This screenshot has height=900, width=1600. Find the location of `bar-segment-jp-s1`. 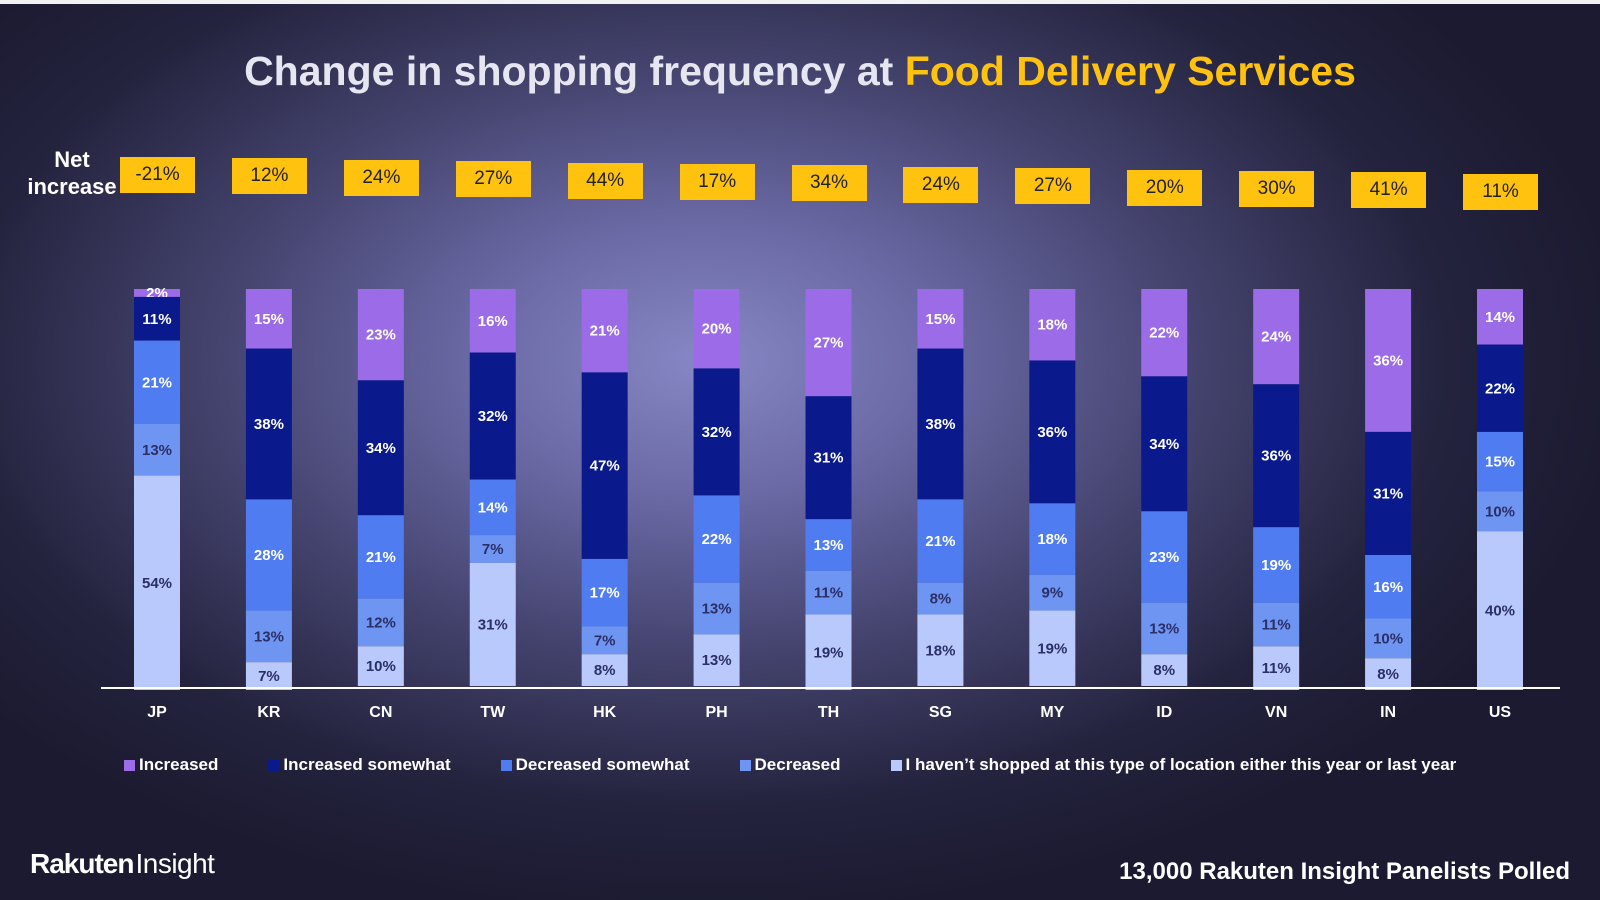

bar-segment-jp-s1 is located at coordinates (157, 318).